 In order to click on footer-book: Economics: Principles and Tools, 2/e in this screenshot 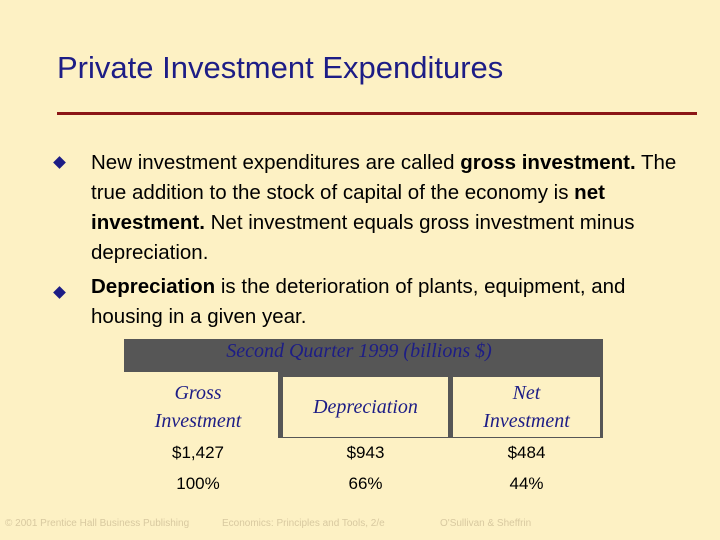, I will do `click(303, 523)`.